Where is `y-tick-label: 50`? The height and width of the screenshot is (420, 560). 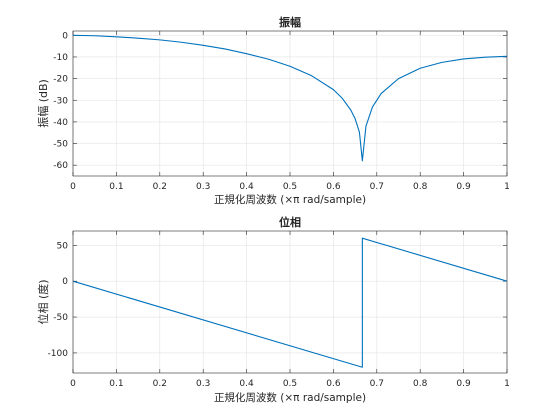
y-tick-label: 50 is located at coordinates (63, 246).